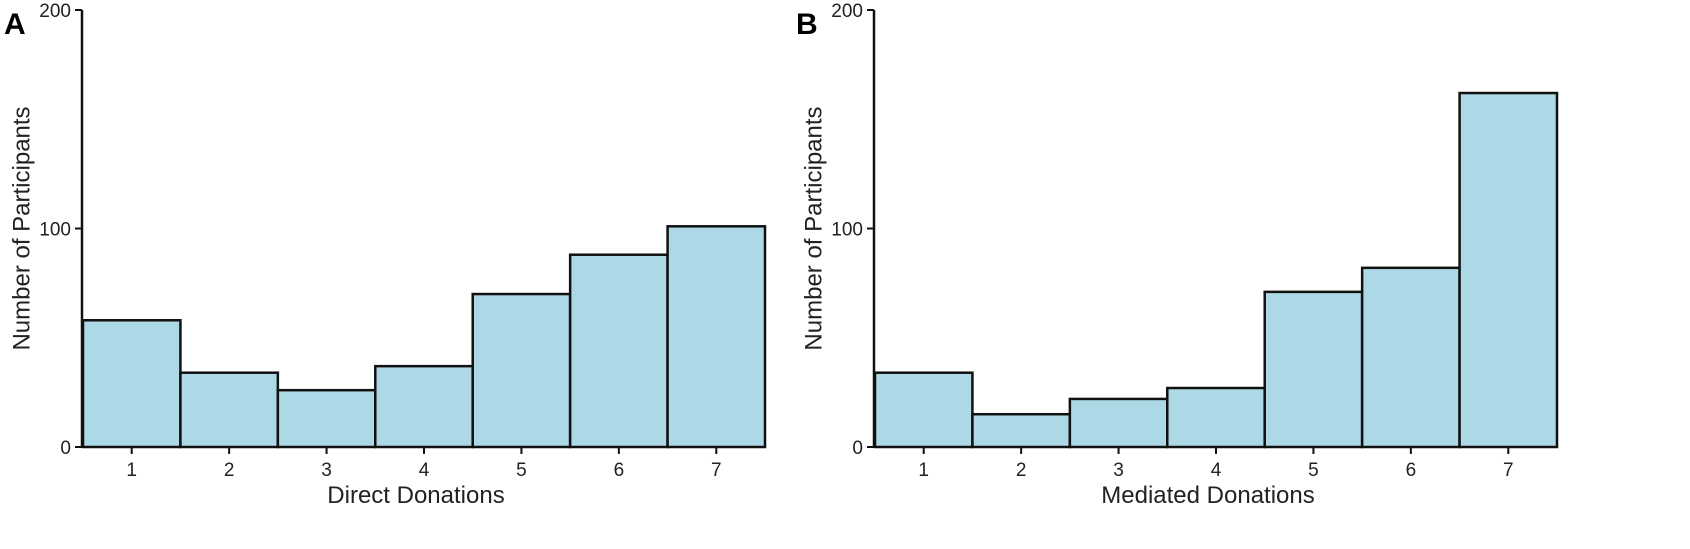 This screenshot has height=549, width=1690. Describe the element at coordinates (807, 24) in the screenshot. I see `panel-label: B` at that location.